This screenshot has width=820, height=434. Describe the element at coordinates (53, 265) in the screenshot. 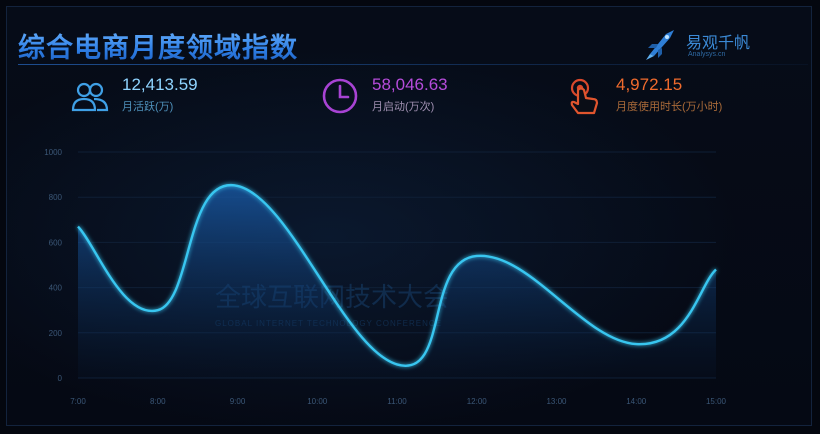

I see `y-axis: 0 200 400 600 800 1000` at that location.